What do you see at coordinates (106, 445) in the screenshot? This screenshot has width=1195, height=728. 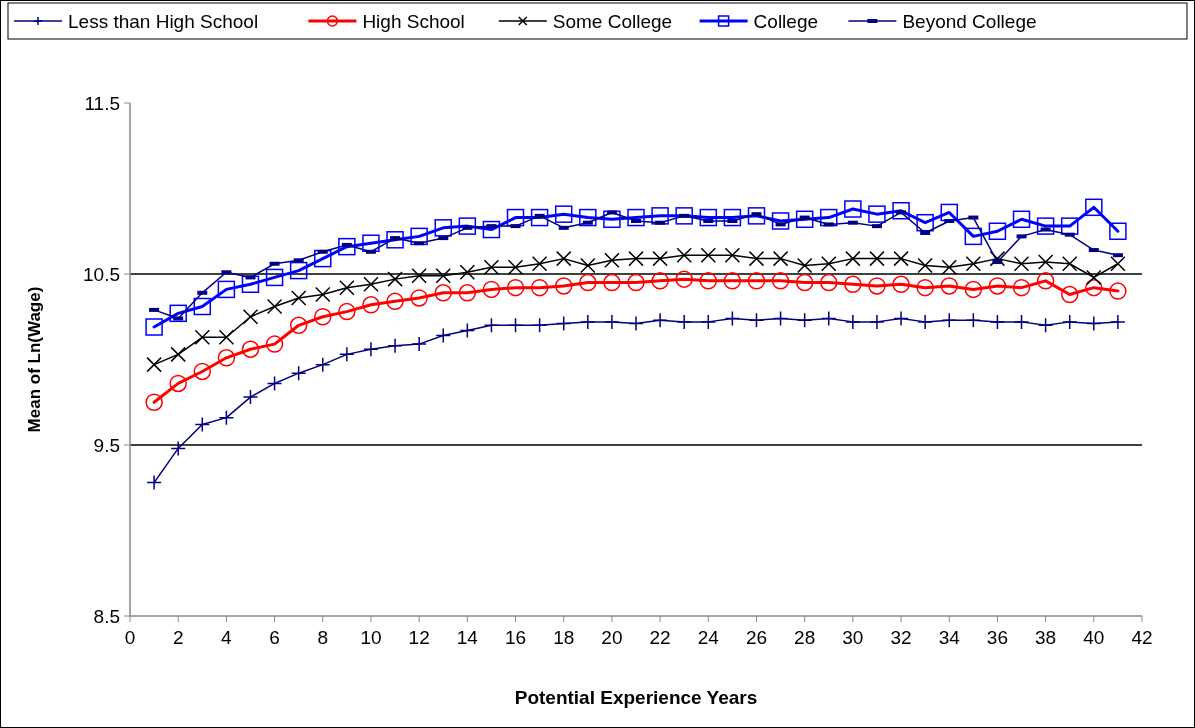 I see `y-tick-label: 9.5` at bounding box center [106, 445].